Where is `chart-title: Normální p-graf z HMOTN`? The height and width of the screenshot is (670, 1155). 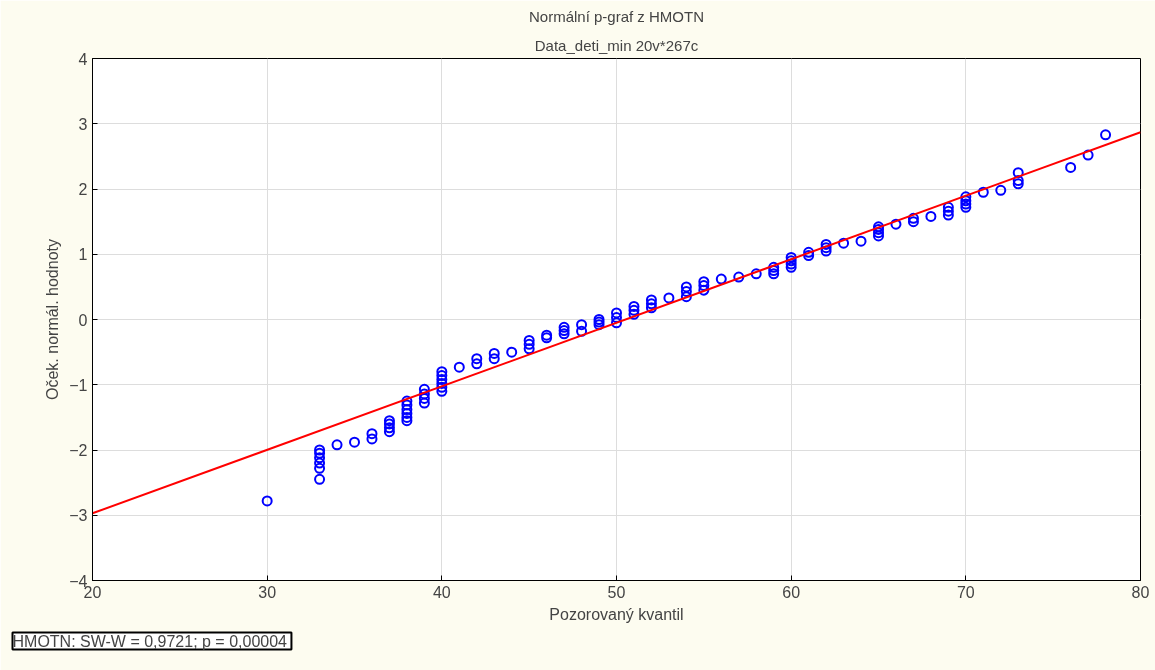 chart-title: Normální p-graf z HMOTN is located at coordinates (616, 16).